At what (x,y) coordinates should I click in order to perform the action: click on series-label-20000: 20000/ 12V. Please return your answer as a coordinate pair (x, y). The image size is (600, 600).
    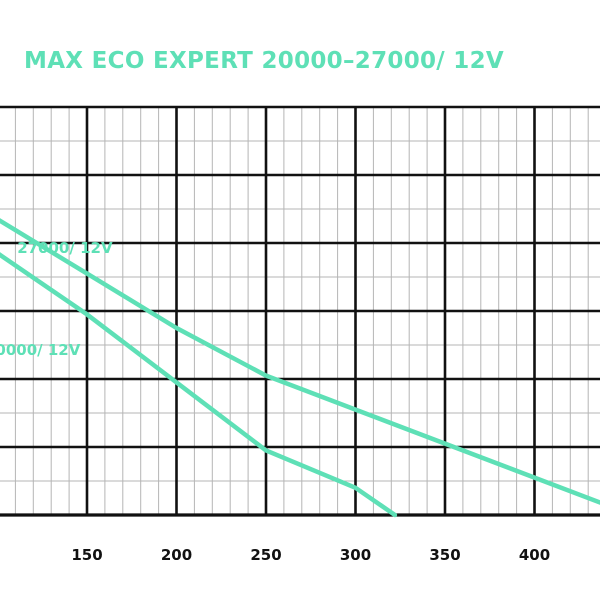
    Looking at the image, I should click on (40, 350).